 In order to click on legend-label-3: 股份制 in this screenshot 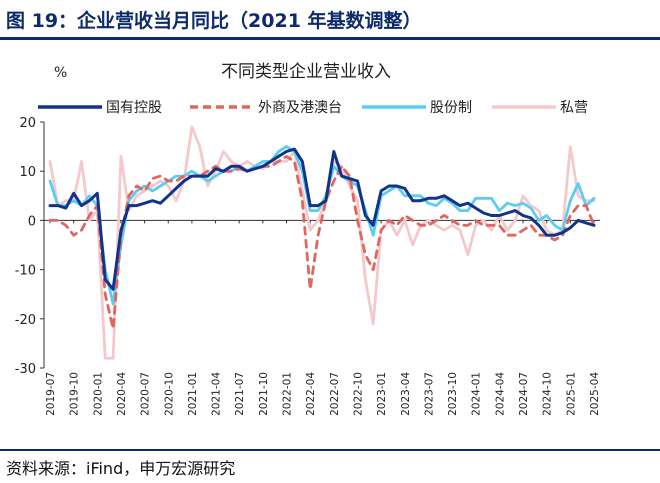, I will do `click(451, 108)`.